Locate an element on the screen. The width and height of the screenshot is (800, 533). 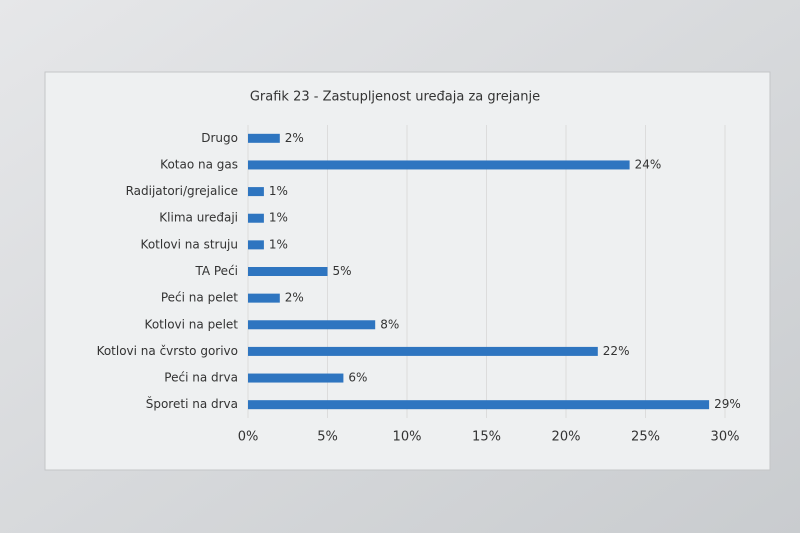
data-label: 22% is located at coordinates (616, 351).